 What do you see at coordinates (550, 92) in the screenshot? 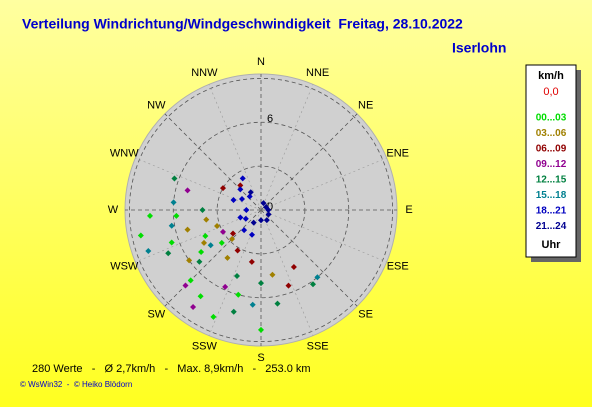
I see `calm: 0,0` at bounding box center [550, 92].